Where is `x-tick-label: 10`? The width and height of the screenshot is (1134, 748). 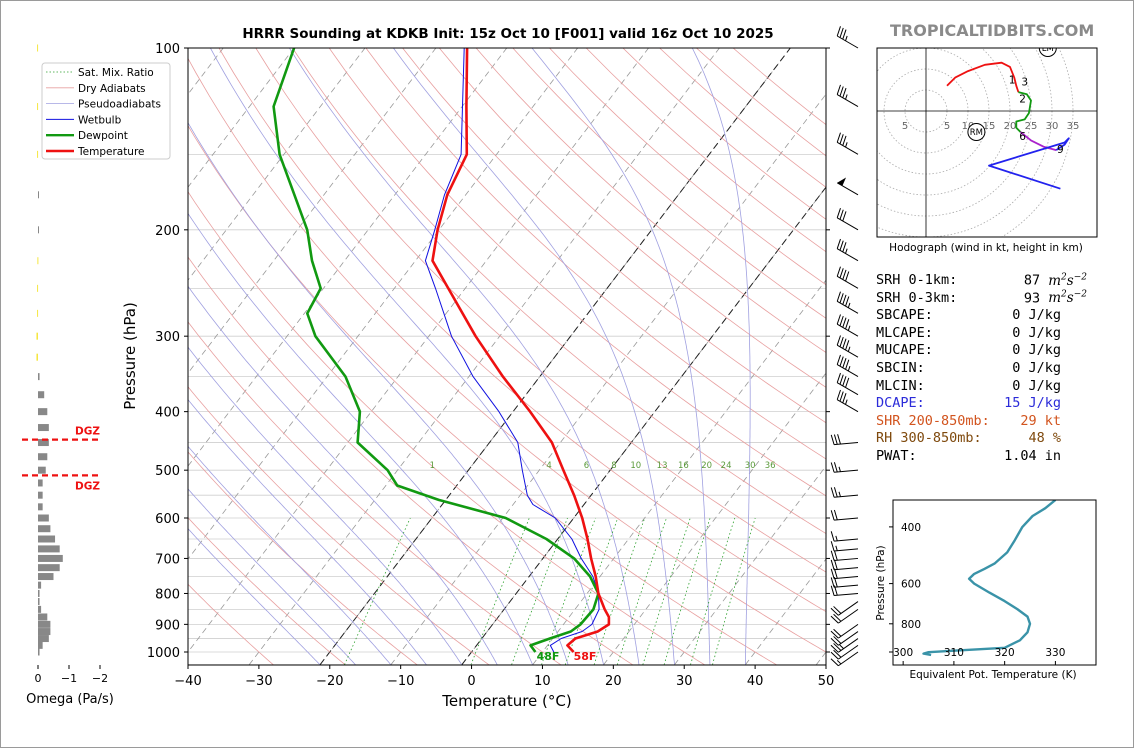
x-tick-label: 10 is located at coordinates (542, 681).